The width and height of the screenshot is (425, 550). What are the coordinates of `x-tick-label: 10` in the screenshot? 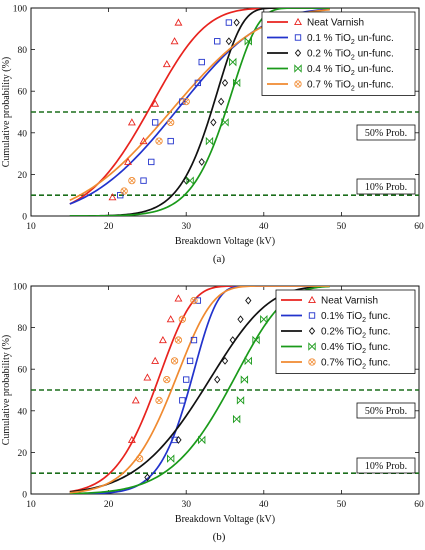 It's located at (31, 505).